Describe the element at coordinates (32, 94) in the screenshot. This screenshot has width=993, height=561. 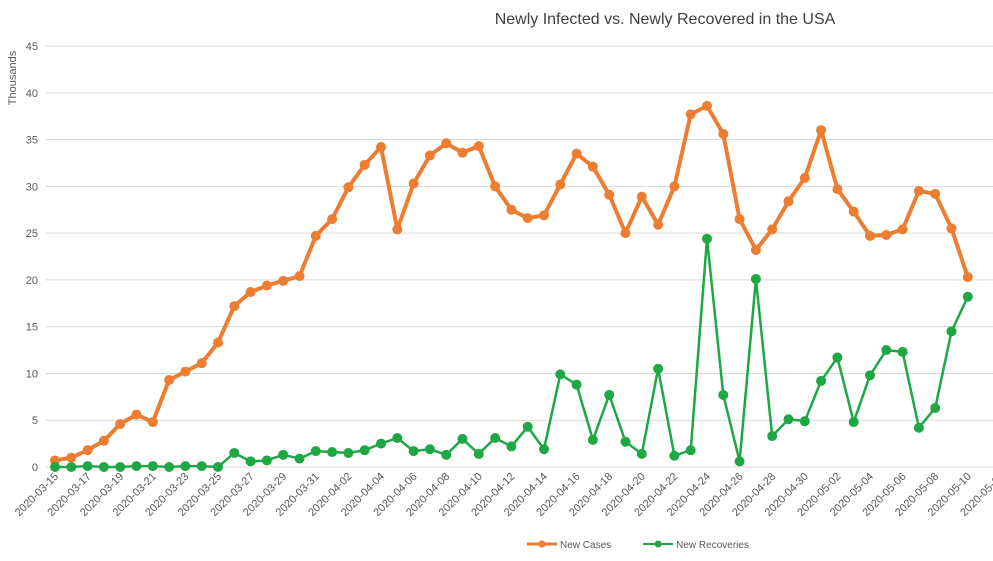
I see `y-tick-label: 40` at that location.